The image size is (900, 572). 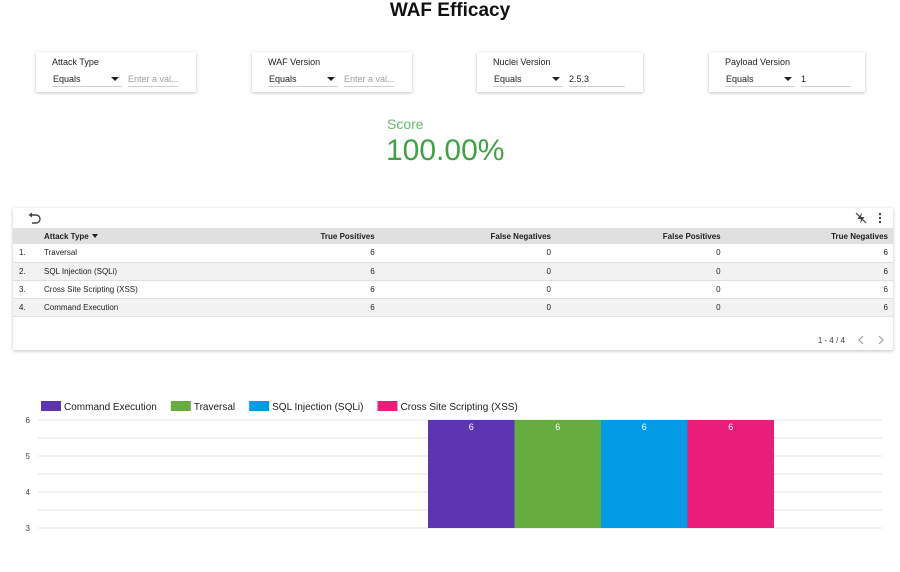 What do you see at coordinates (214, 407) in the screenshot?
I see `legend-label: Traversal` at bounding box center [214, 407].